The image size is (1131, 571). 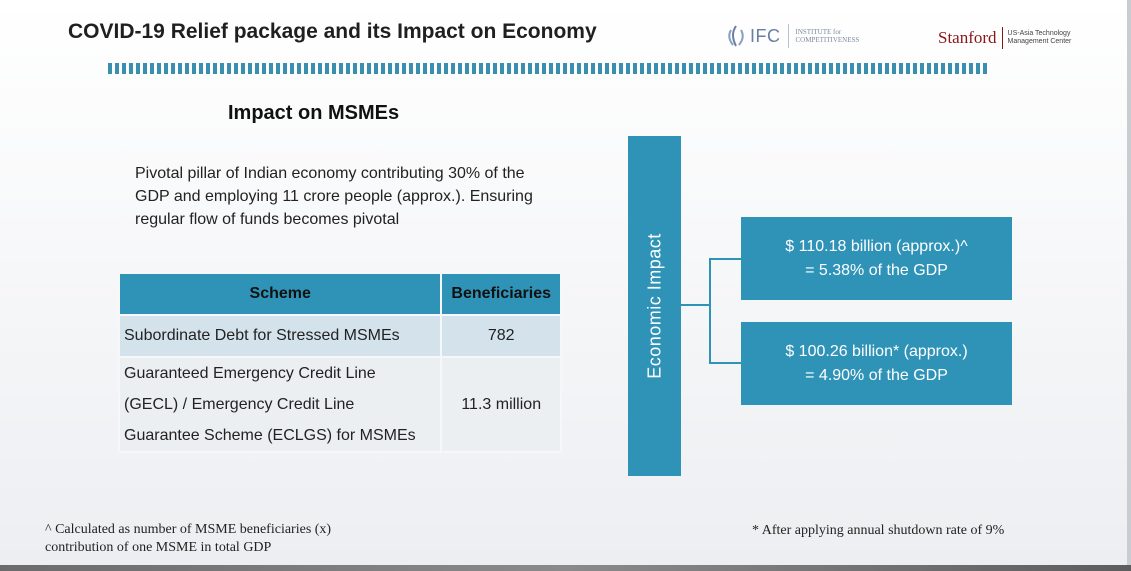 I want to click on header-scheme: Scheme, so click(x=280, y=294).